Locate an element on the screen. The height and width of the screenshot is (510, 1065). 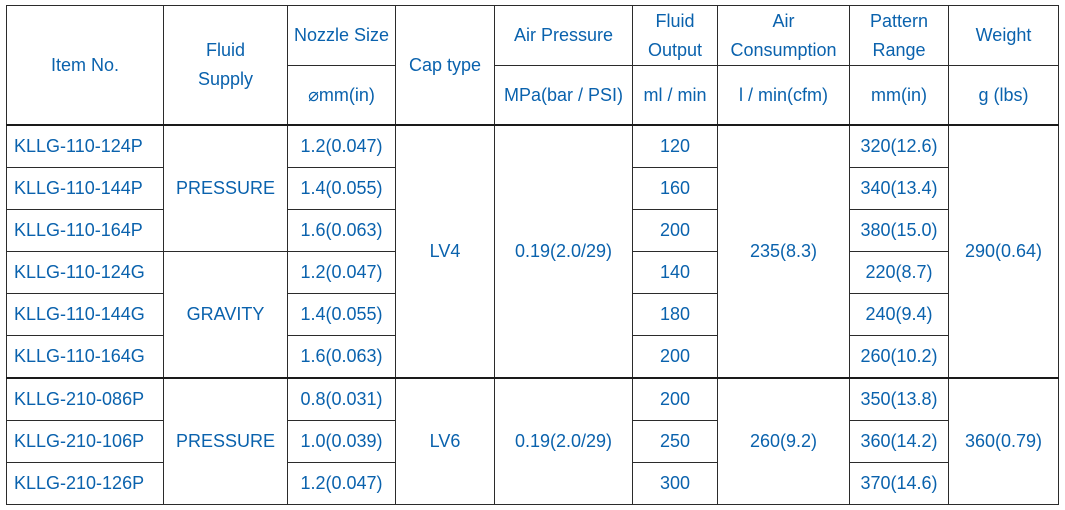
weight-cell: 360(0.79) is located at coordinates (1003, 441).